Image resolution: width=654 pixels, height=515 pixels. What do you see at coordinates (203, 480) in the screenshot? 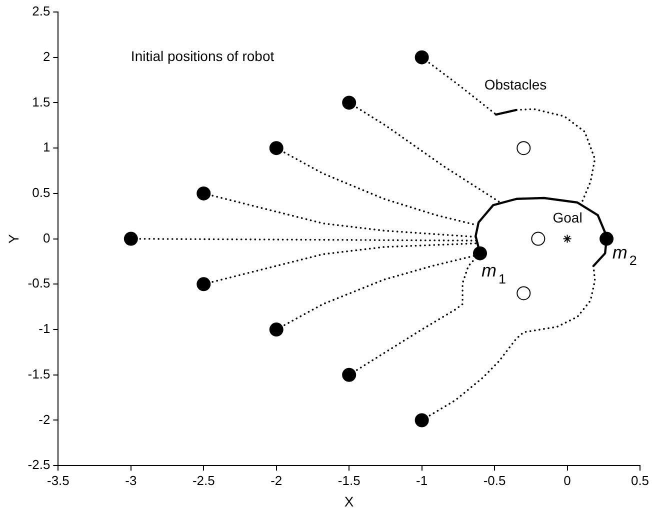
I see `x-tick-label: -2.5` at bounding box center [203, 480].